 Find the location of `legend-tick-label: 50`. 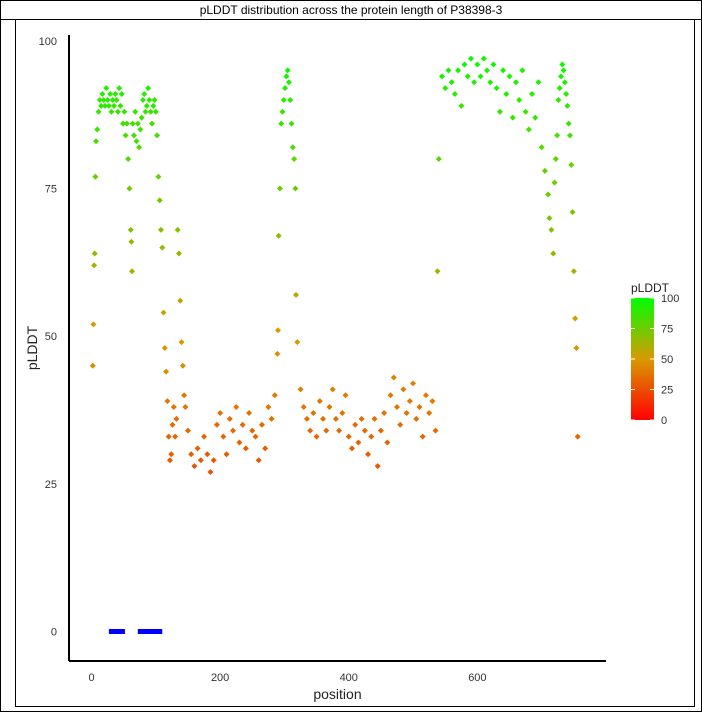

legend-tick-label: 50 is located at coordinates (667, 360).